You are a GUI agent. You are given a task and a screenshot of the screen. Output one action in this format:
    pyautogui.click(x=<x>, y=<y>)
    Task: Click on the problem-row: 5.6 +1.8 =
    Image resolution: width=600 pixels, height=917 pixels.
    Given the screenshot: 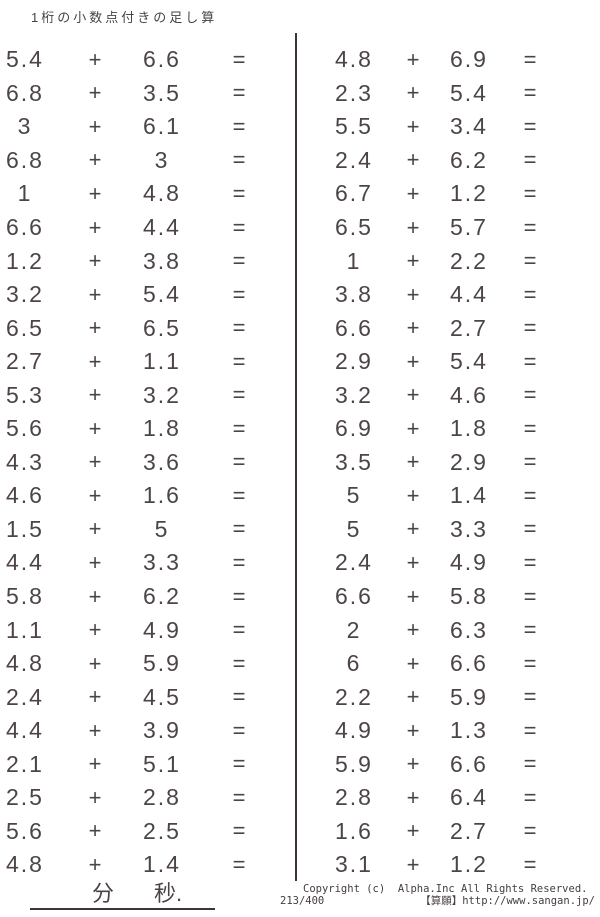 What is the action you would take?
    pyautogui.click(x=132, y=429)
    